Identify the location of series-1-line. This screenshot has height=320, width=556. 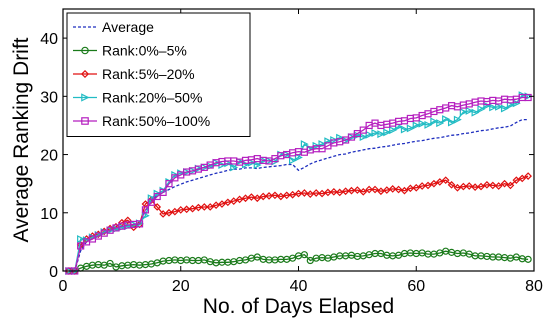
(298, 261).